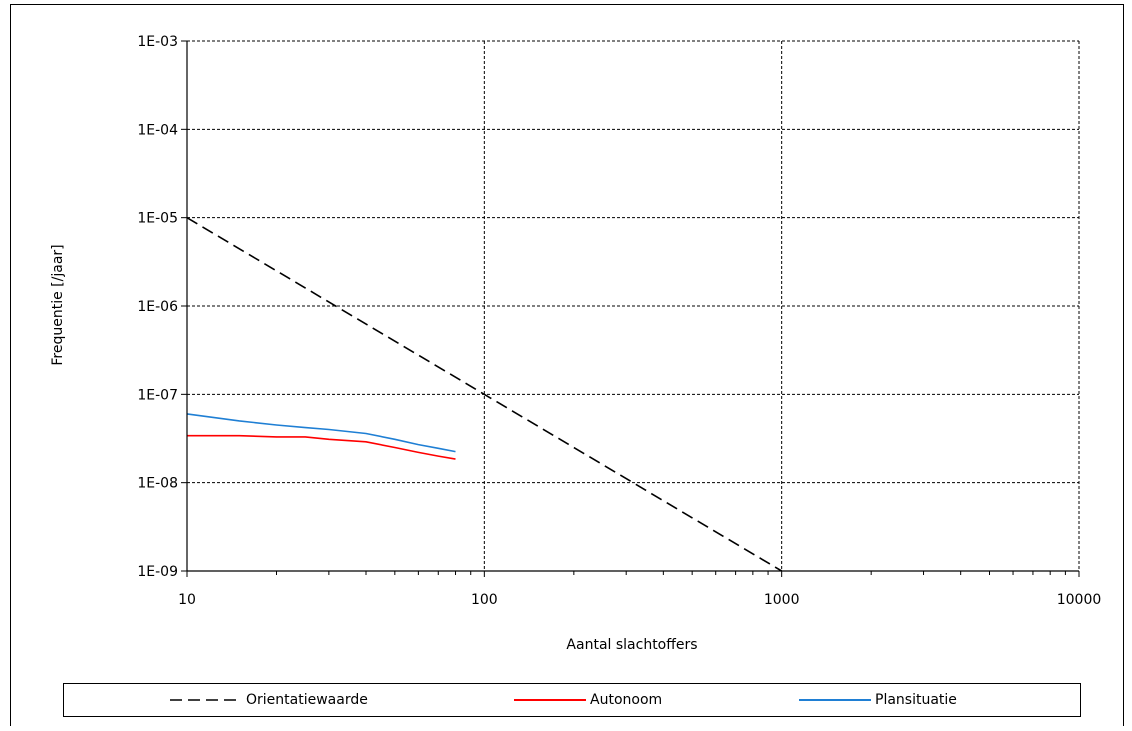  Describe the element at coordinates (671, 573) in the screenshot. I see `minor-ticks` at that location.